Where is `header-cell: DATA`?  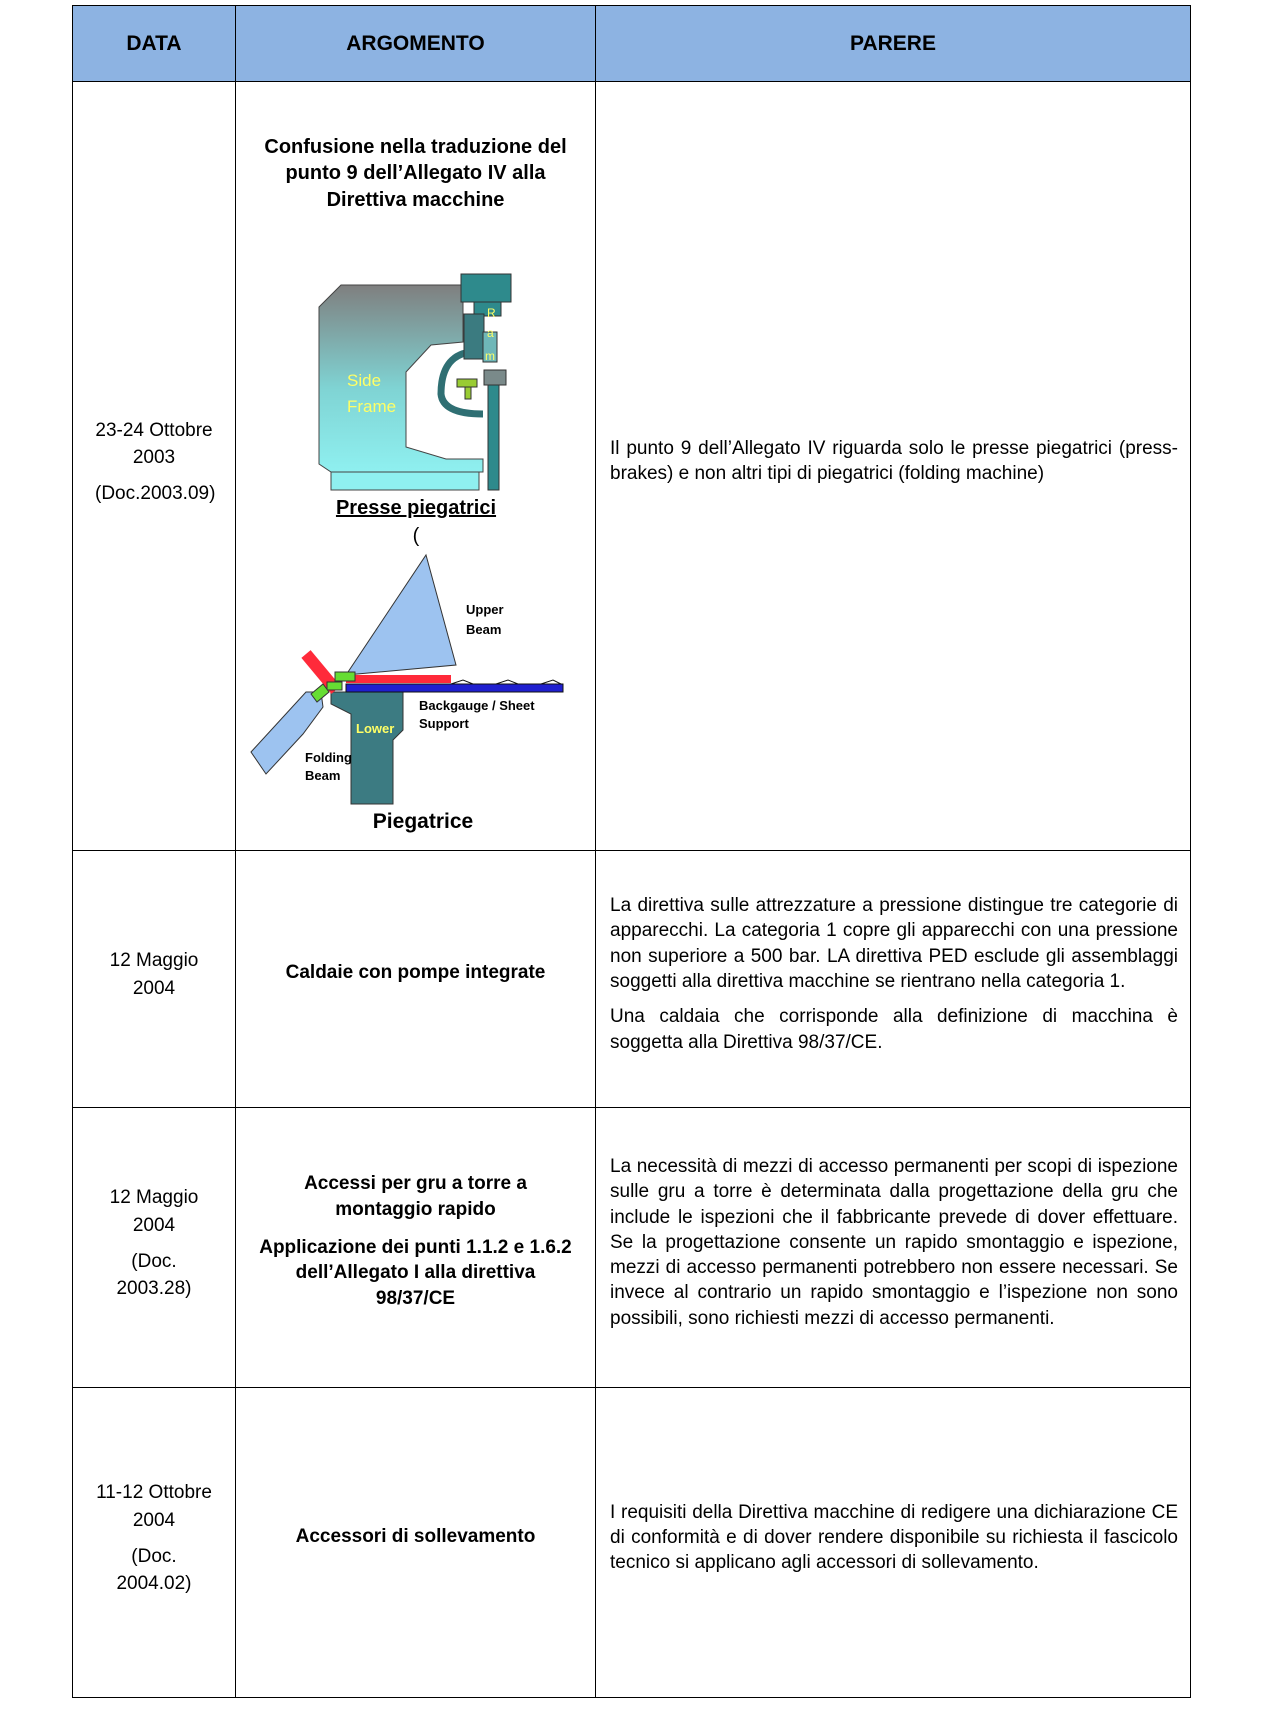 header-cell: DATA is located at coordinates (154, 43).